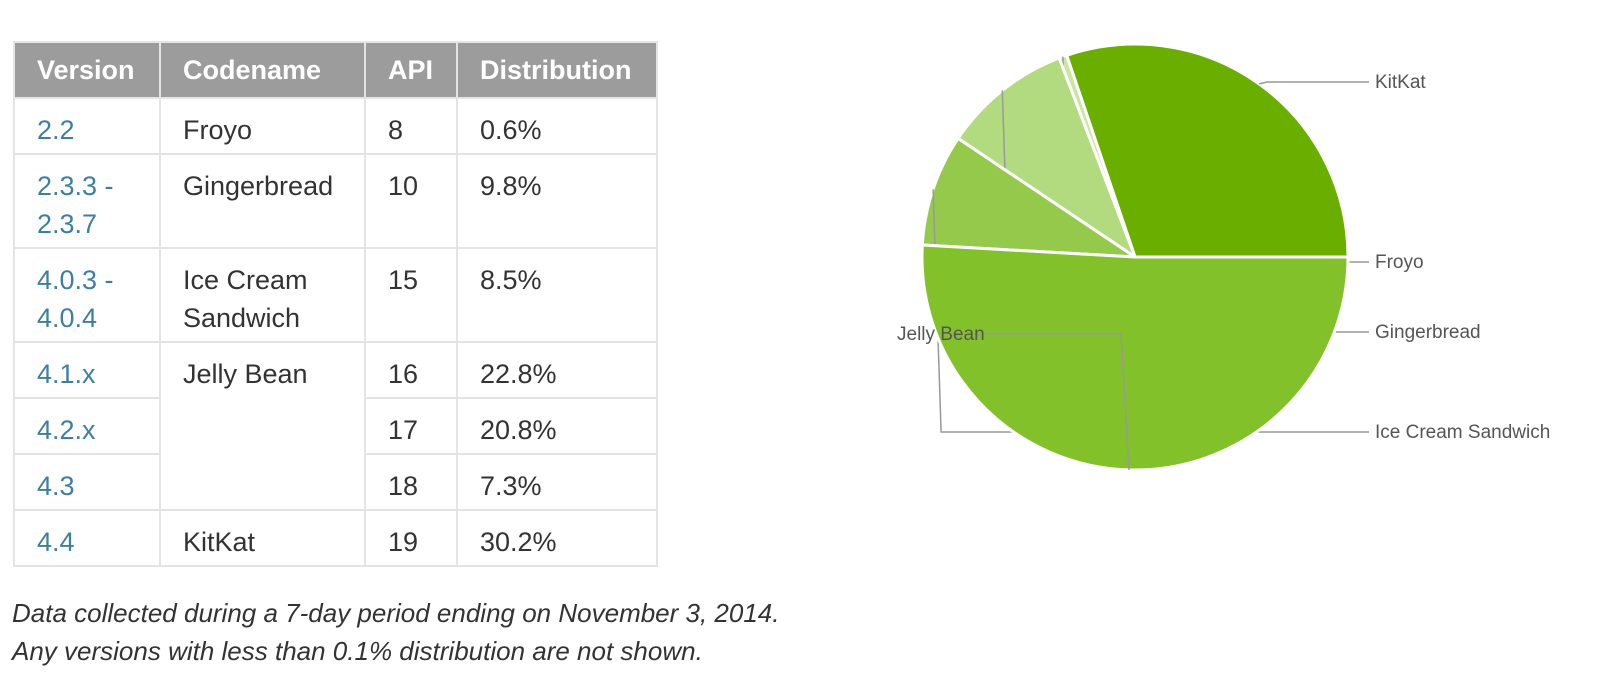  Describe the element at coordinates (557, 538) in the screenshot. I see `distribution-cell: 30.2%` at that location.